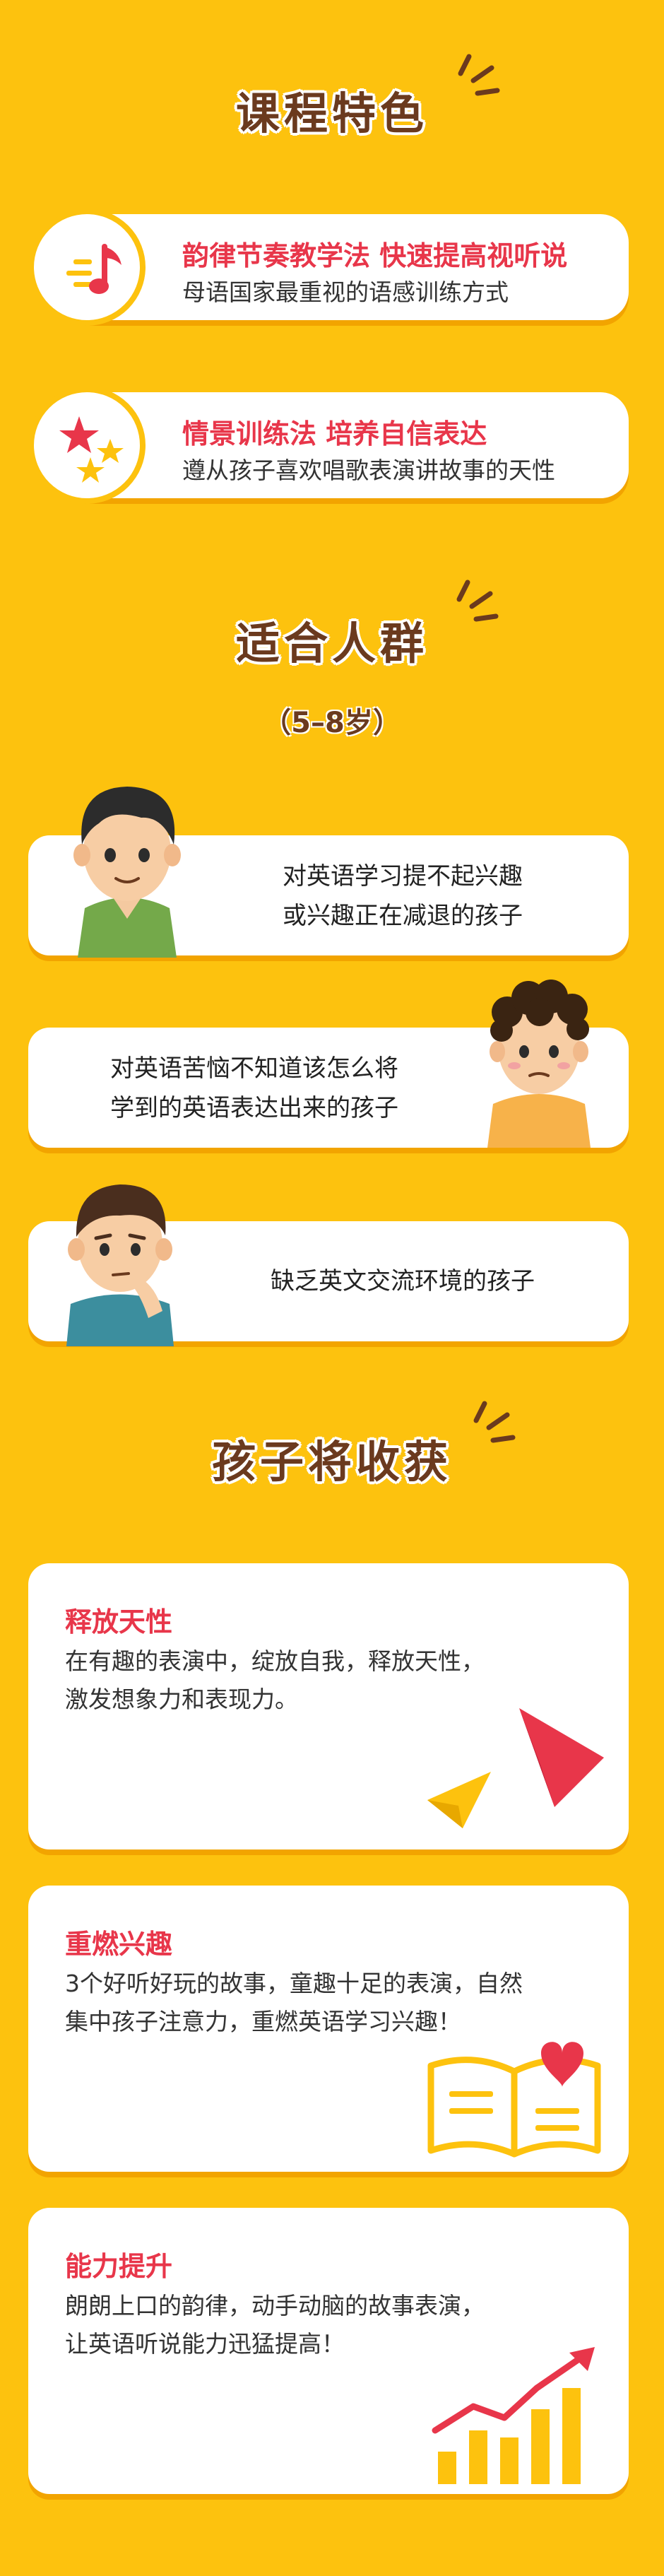 This screenshot has height=2576, width=664. Describe the element at coordinates (127, 872) in the screenshot. I see `boy-avatar` at that location.